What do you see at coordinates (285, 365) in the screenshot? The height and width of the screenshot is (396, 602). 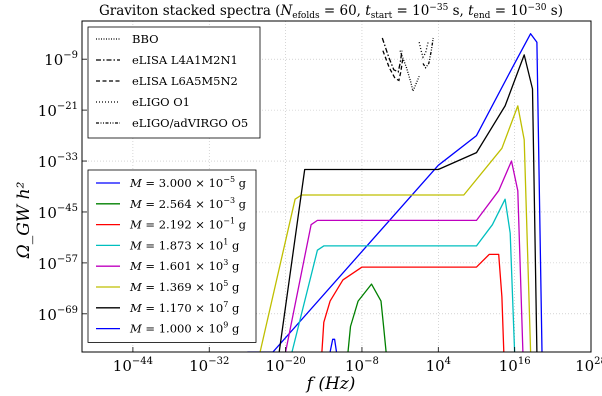 I see `x-tick-label: 10⁻²⁰` at bounding box center [285, 365].